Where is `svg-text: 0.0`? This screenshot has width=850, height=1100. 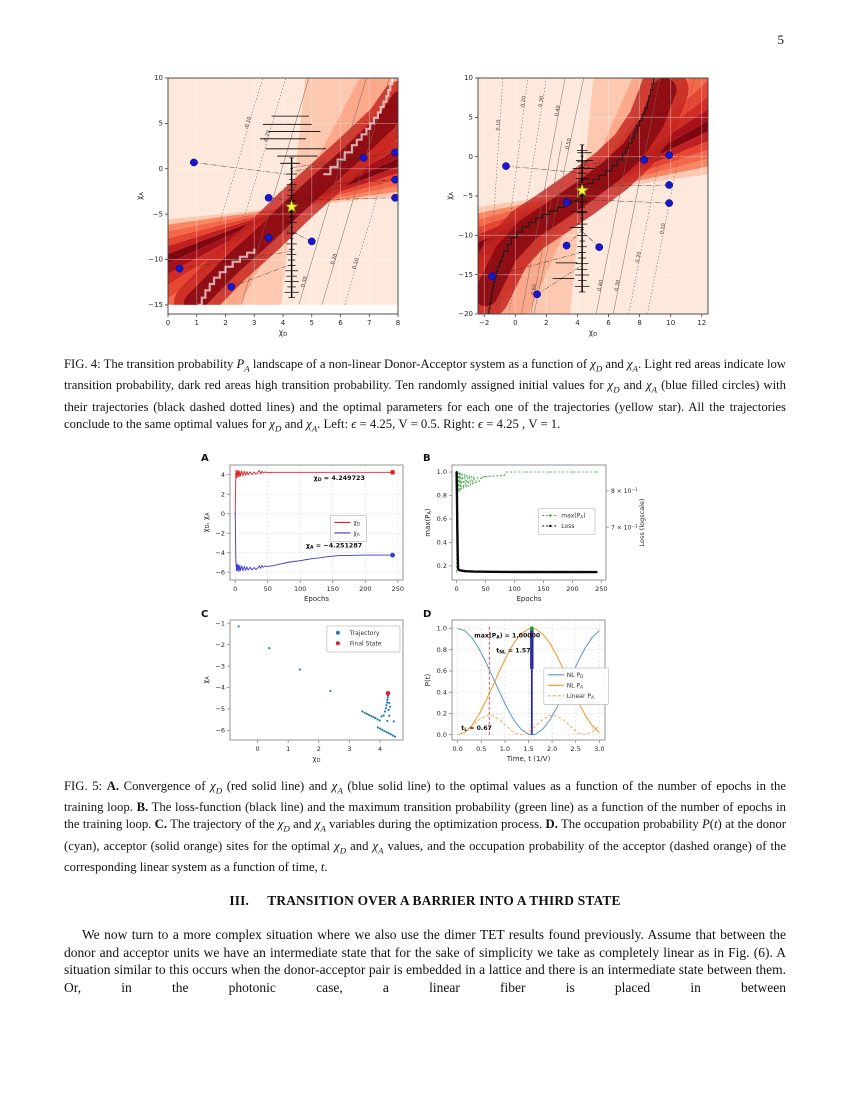
svg-text: 0.0 is located at coordinates (442, 735).